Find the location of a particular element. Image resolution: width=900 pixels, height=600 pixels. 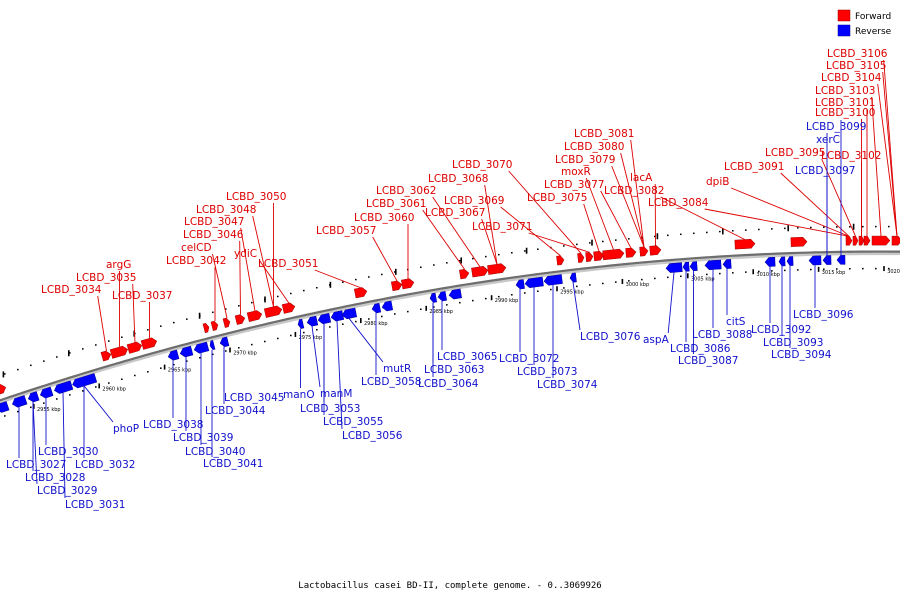

gene-label-lcbd-3102: LCBD_3102 is located at coordinates (851, 156).